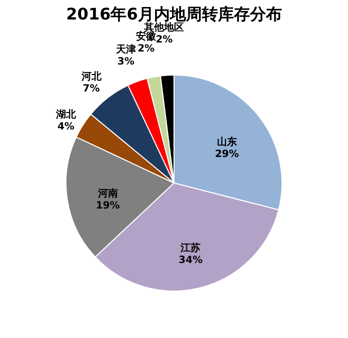  Describe the element at coordinates (108, 206) in the screenshot. I see `data-label: 19%` at that location.